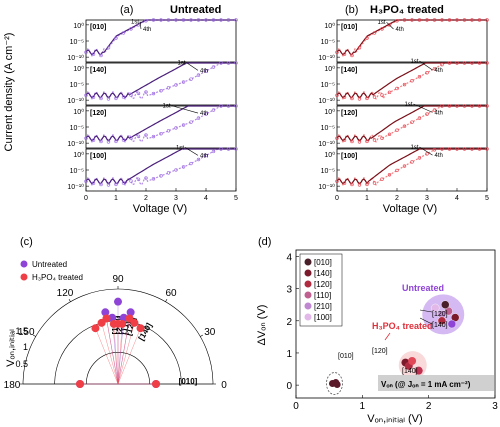 The image size is (500, 427). I want to click on angle-tick, so click(166, 300).